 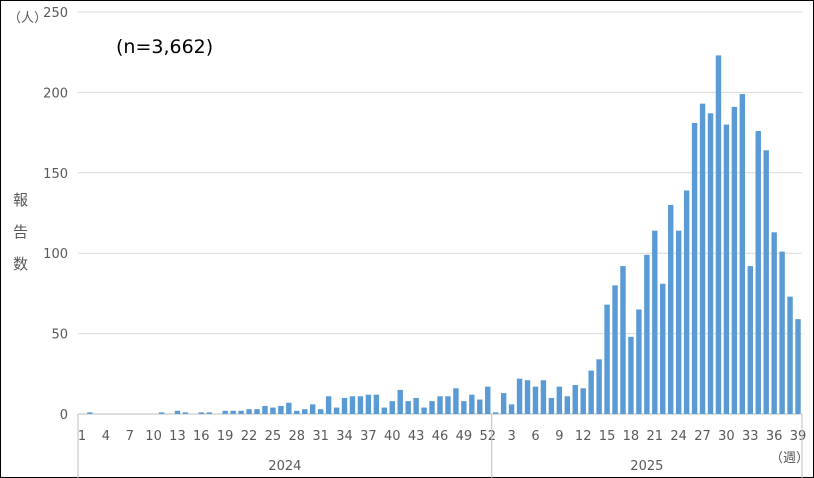 What do you see at coordinates (153, 436) in the screenshot?
I see `x-tick-label: 10` at bounding box center [153, 436].